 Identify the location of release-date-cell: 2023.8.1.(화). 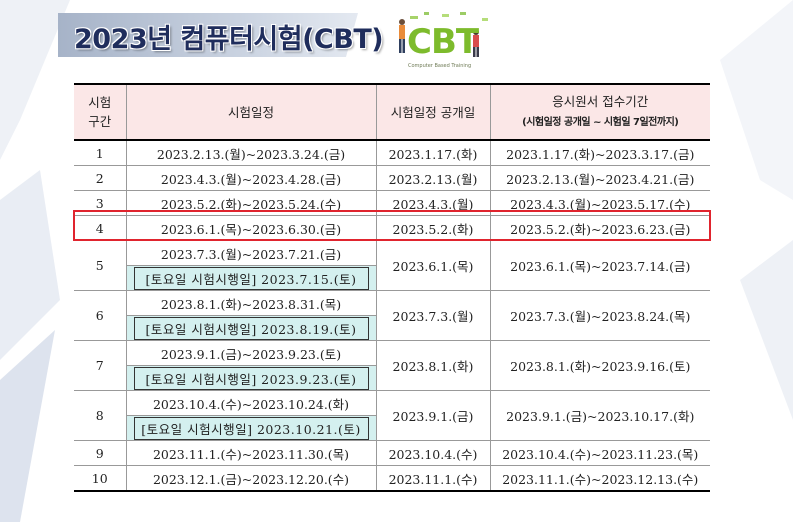
(433, 365).